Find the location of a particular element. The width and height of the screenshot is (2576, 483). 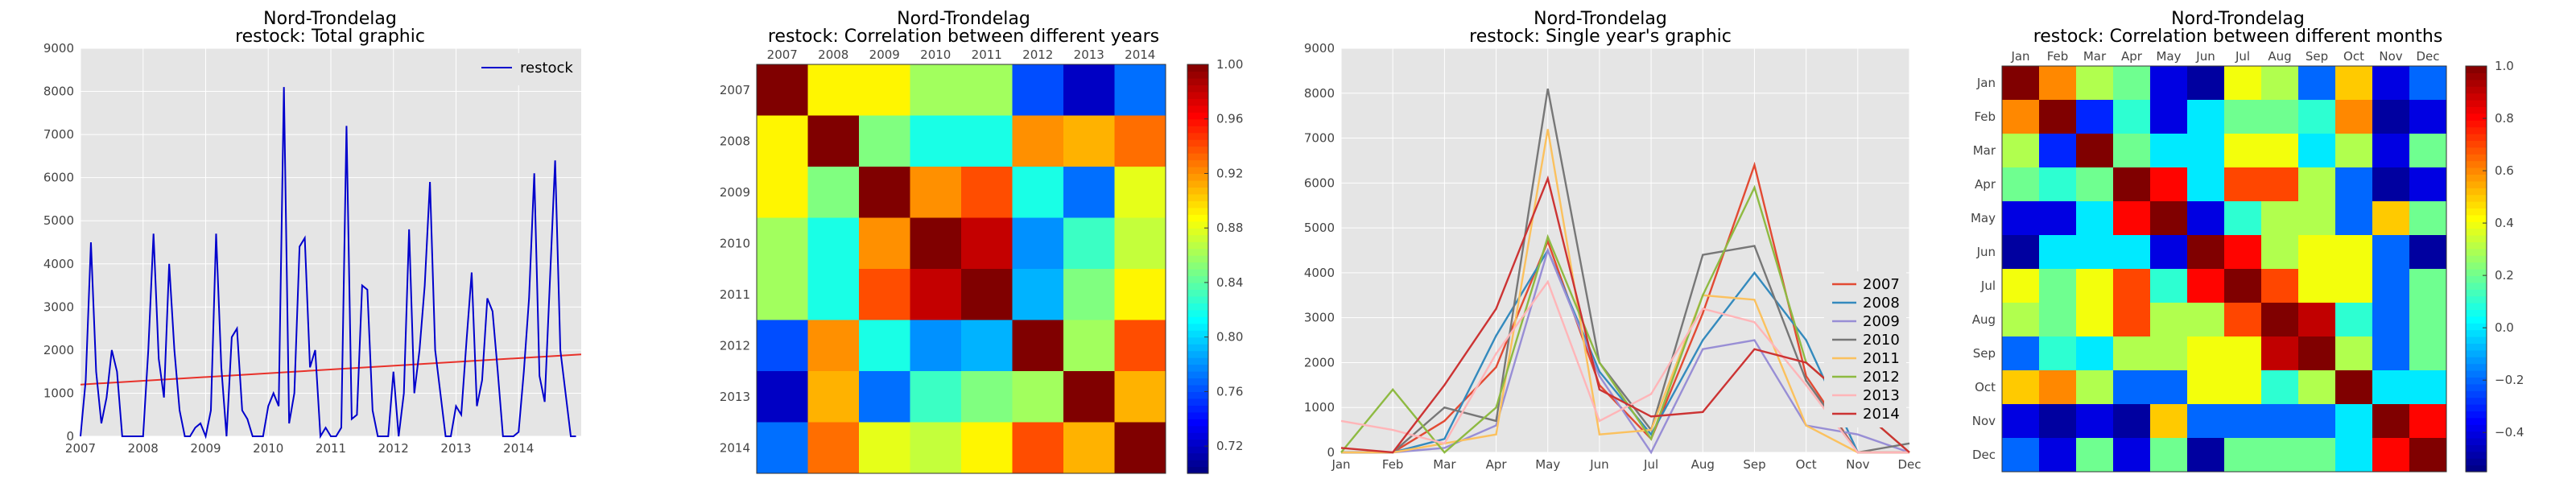

legend-box is located at coordinates (1865, 349).